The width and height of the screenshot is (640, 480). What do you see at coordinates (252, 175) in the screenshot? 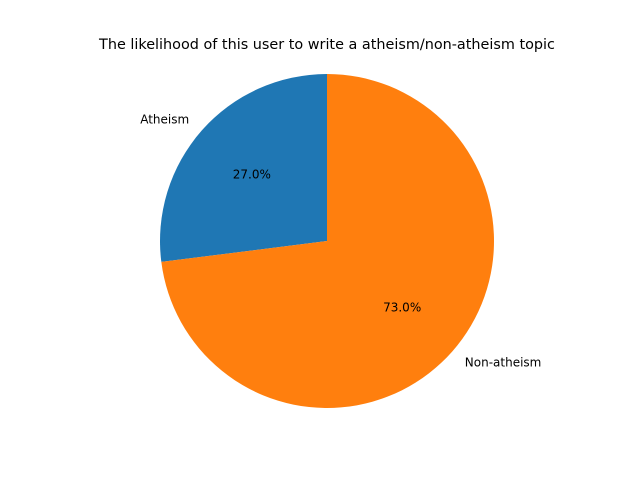
I see `percent-label-atheism: 27.0%` at bounding box center [252, 175].